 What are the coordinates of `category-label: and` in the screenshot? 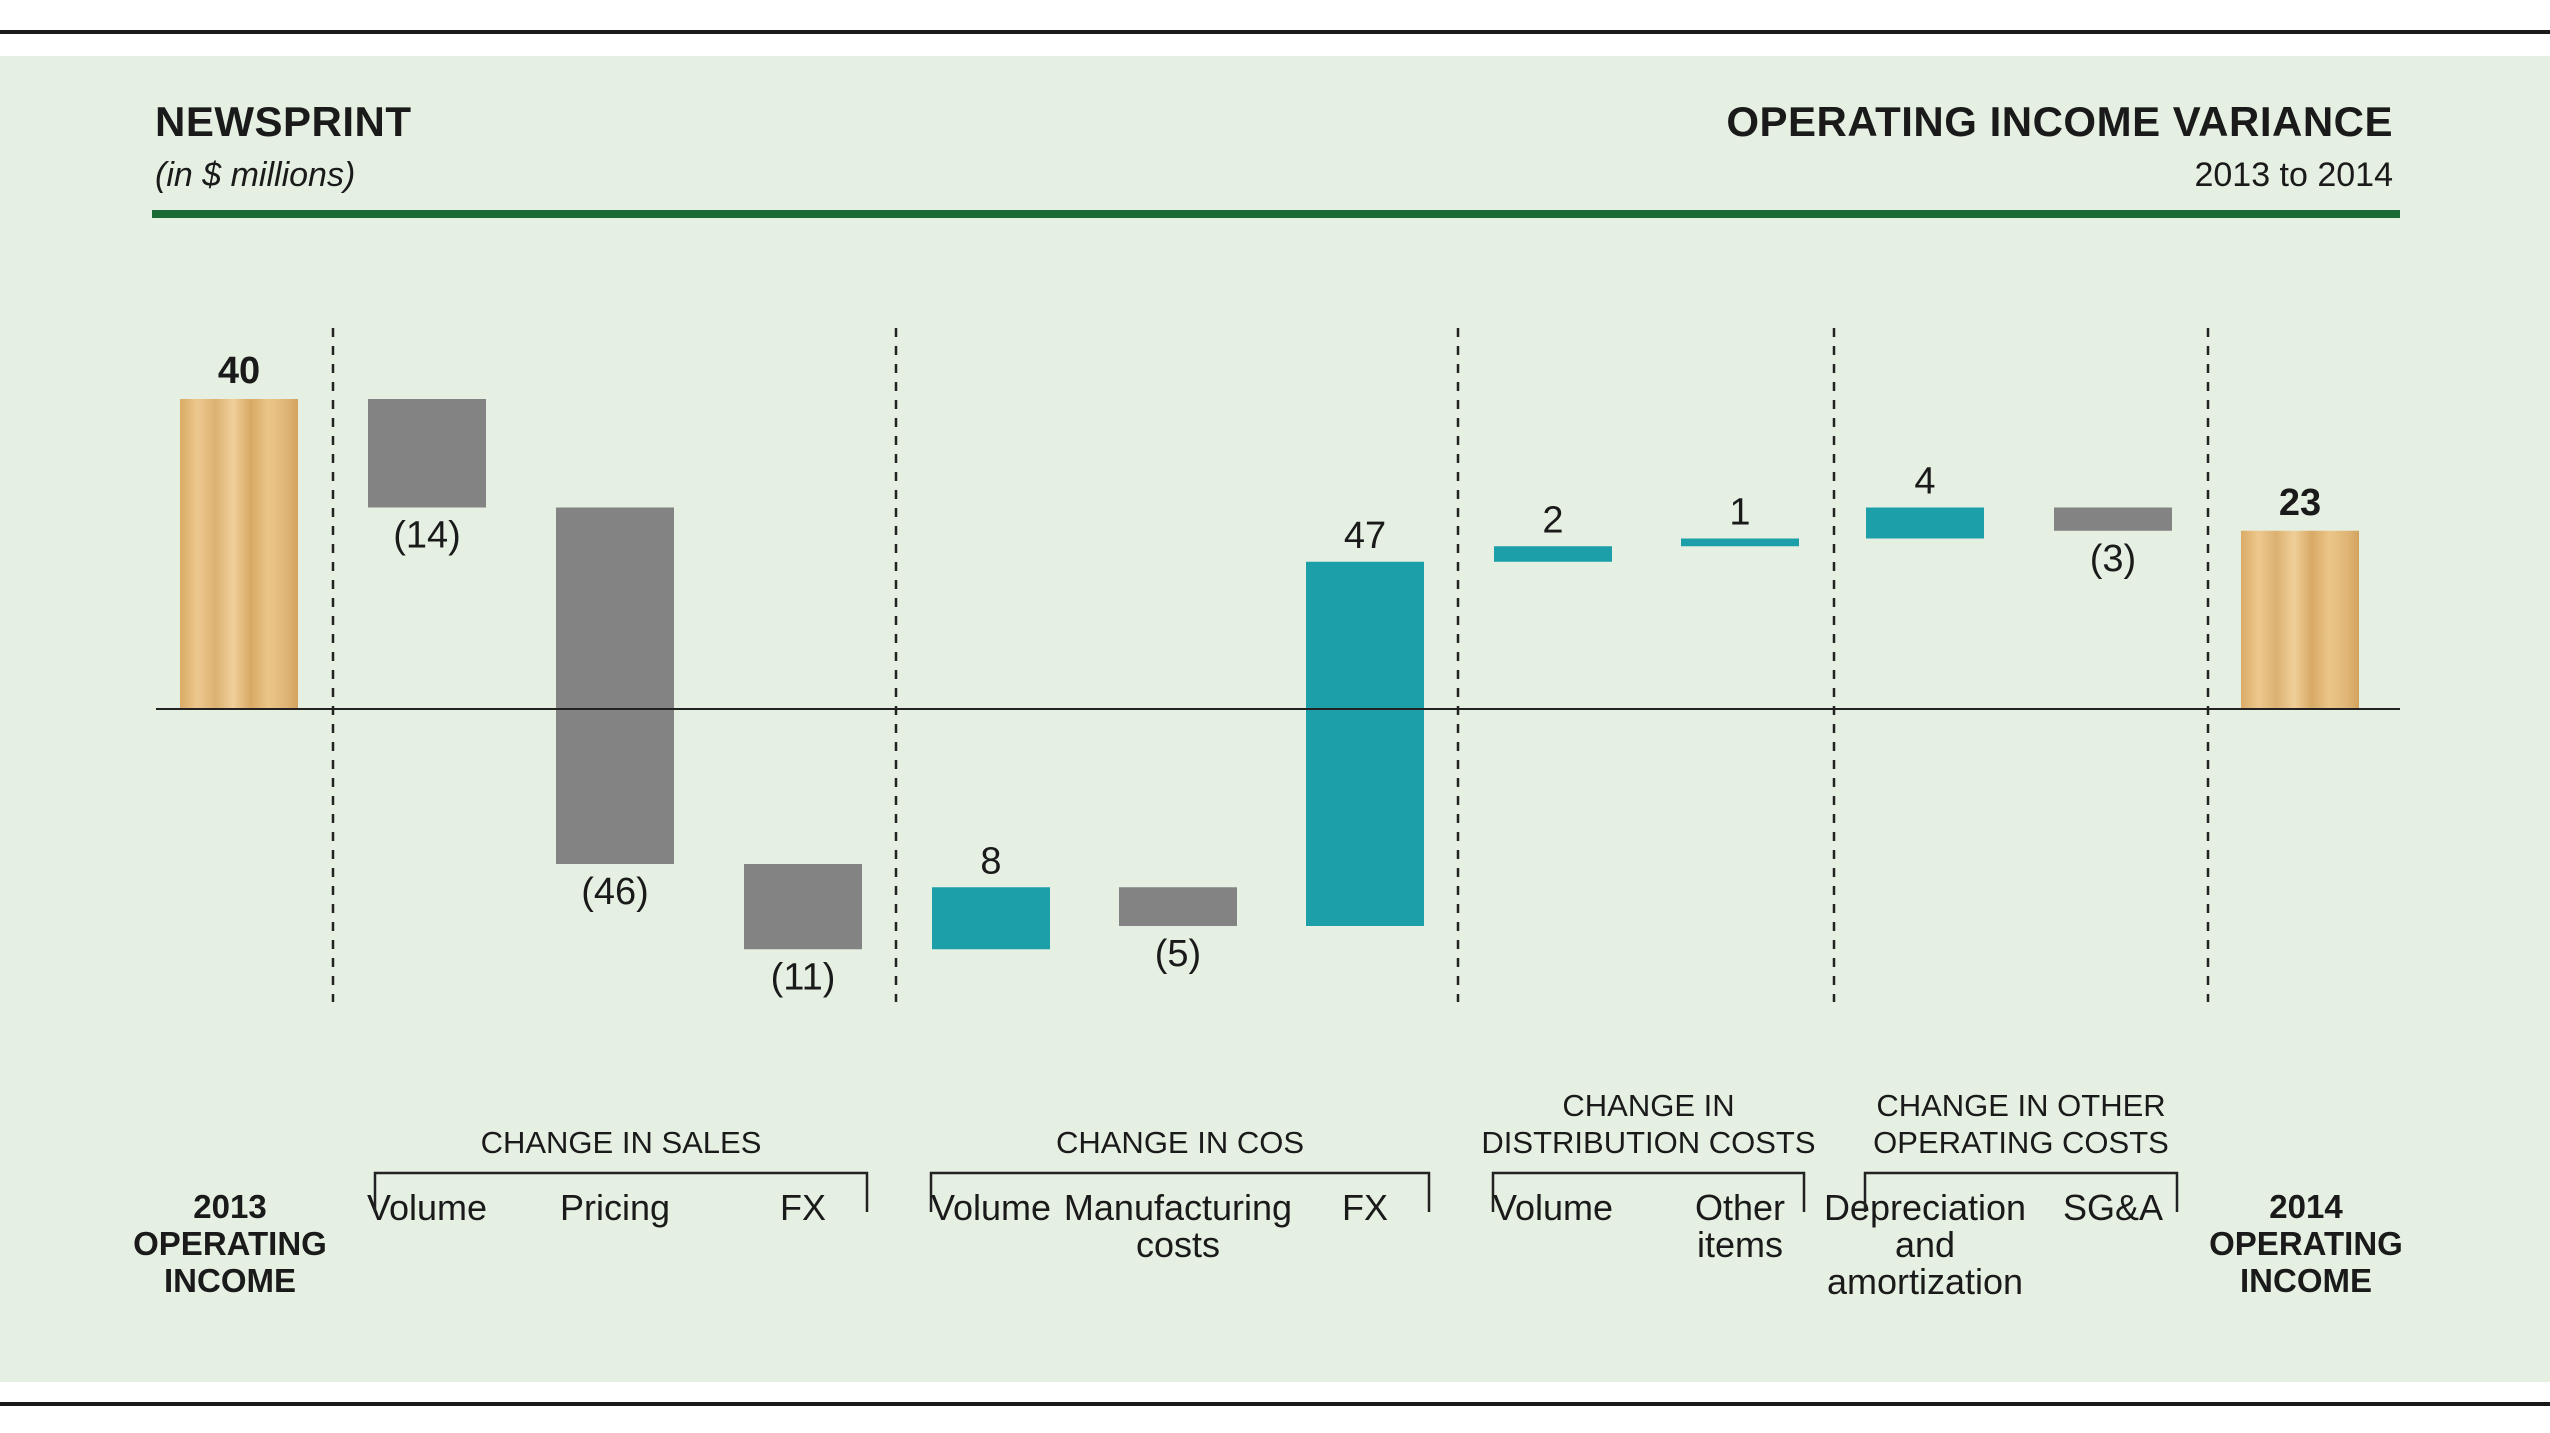 It's located at (1925, 1244).